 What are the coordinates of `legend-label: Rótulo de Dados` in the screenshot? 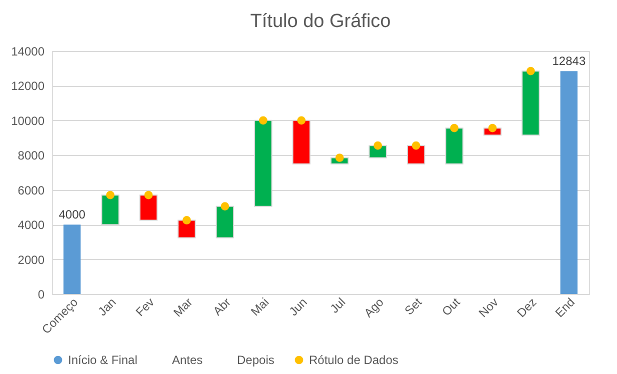 It's located at (353, 360).